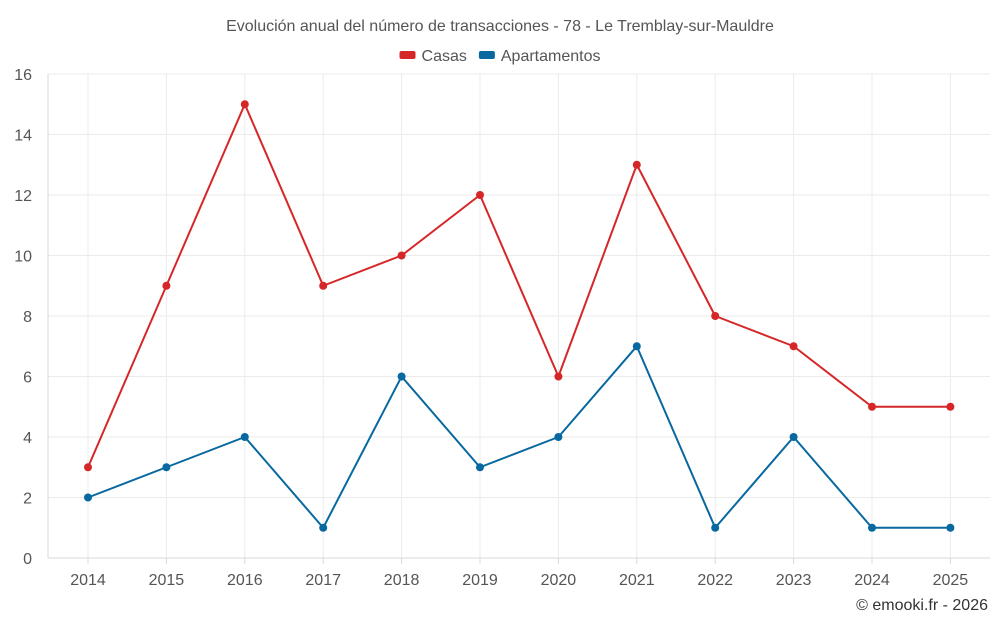 This screenshot has height=625, width=1000. Describe the element at coordinates (402, 580) in the screenshot. I see `x-tick-label: 2018` at that location.